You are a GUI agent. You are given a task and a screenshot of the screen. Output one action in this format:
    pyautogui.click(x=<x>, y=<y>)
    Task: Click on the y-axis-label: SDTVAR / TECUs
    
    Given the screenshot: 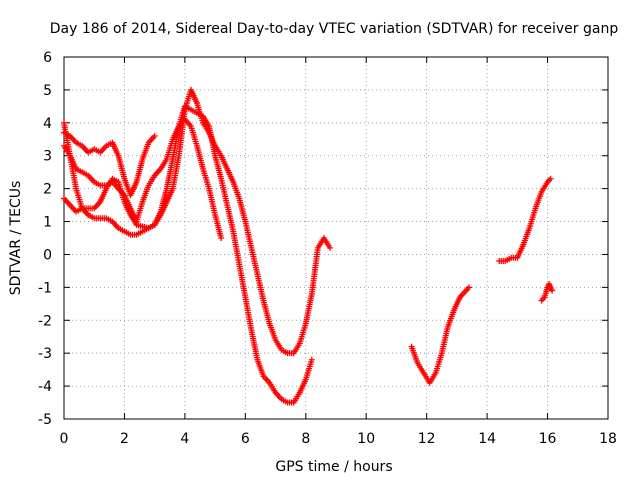 What is the action you would take?
    pyautogui.click(x=16, y=238)
    